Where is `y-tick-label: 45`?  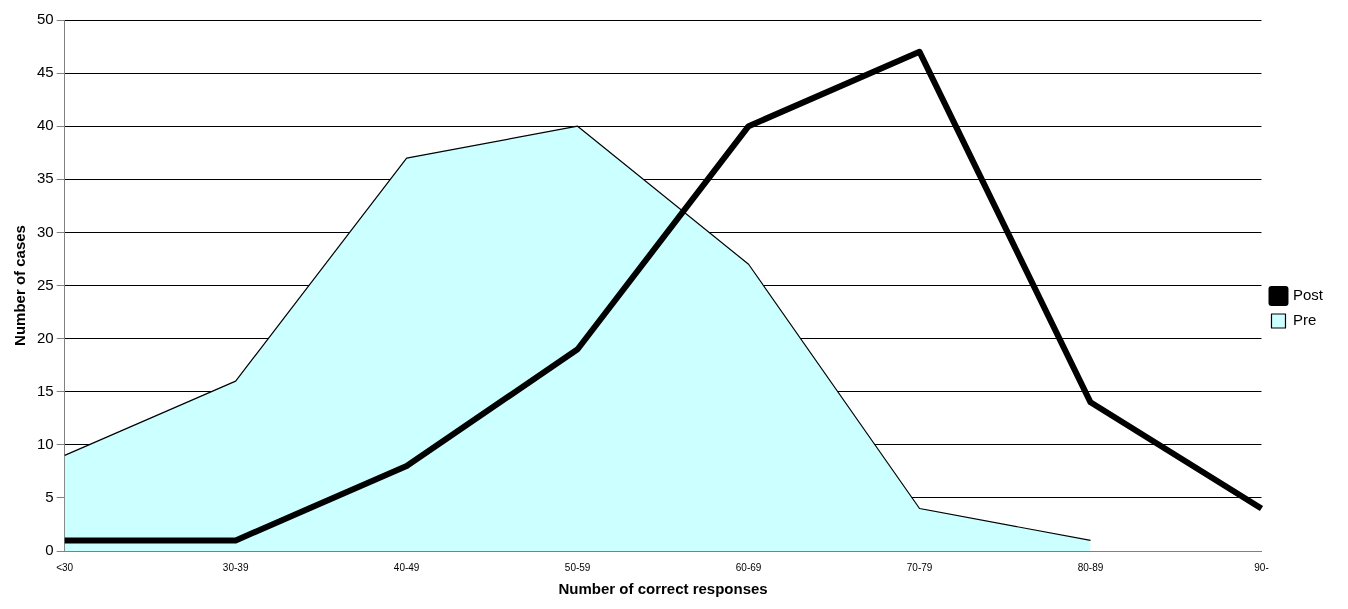 y-tick-label: 45 is located at coordinates (45, 72).